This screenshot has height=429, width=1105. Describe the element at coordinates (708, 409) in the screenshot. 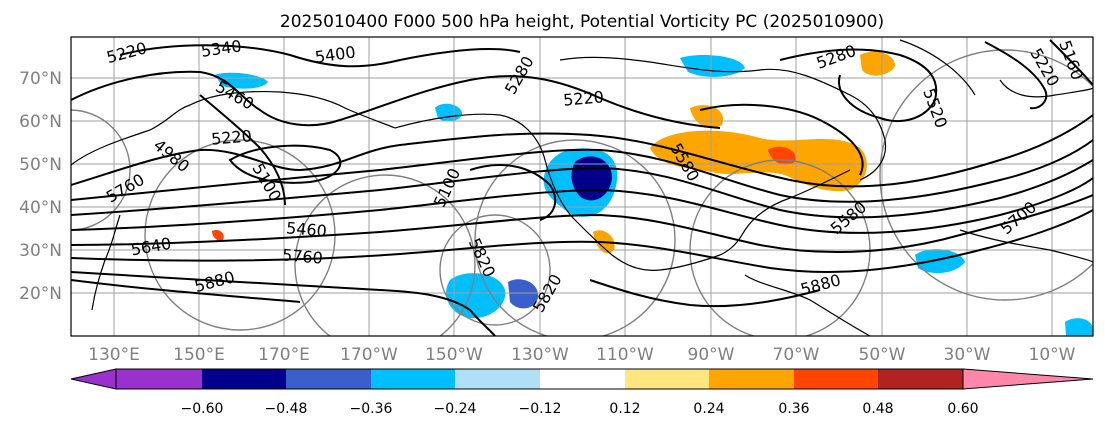

I see `colorbar-tick-label: 0.24` at that location.